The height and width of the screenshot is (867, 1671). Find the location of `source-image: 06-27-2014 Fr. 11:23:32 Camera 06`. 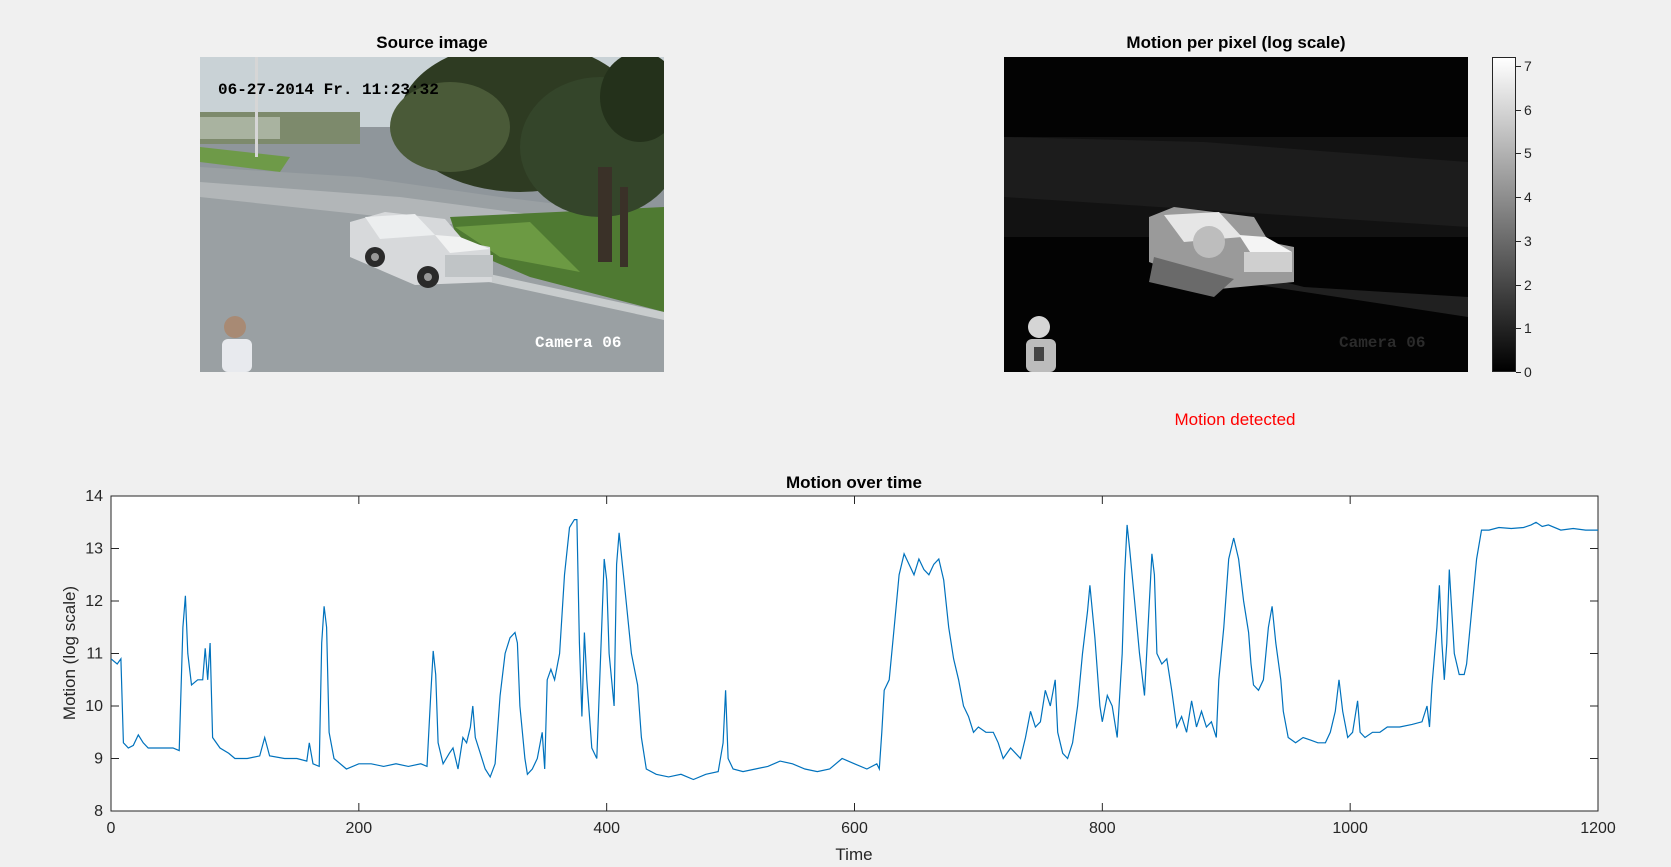

source-image: 06-27-2014 Fr. 11:23:32 Camera 06 is located at coordinates (432, 214).